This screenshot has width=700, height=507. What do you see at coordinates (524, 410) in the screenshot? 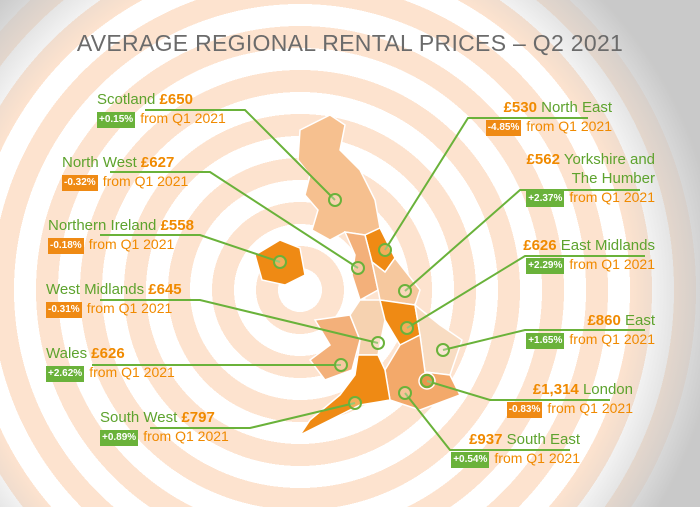
I see `change-badge: -0.83%` at bounding box center [524, 410].